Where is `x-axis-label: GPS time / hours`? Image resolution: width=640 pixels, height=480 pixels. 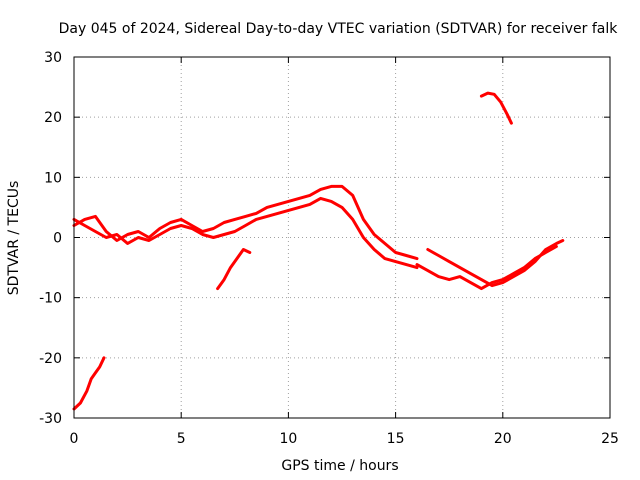
x-axis-label: GPS time / hours is located at coordinates (339, 466).